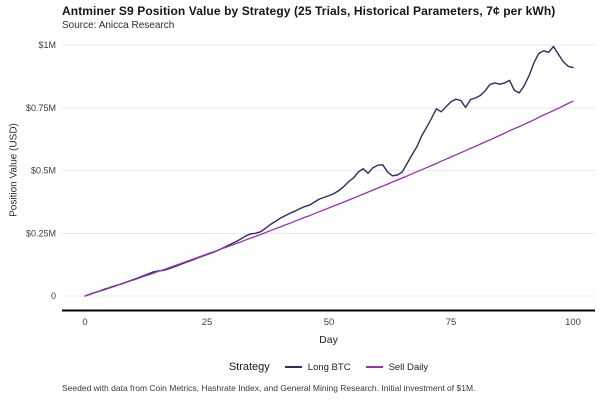 Image resolution: width=600 pixels, height=400 pixels. I want to click on chart-subtitle: Source: Anicca Research, so click(118, 25).